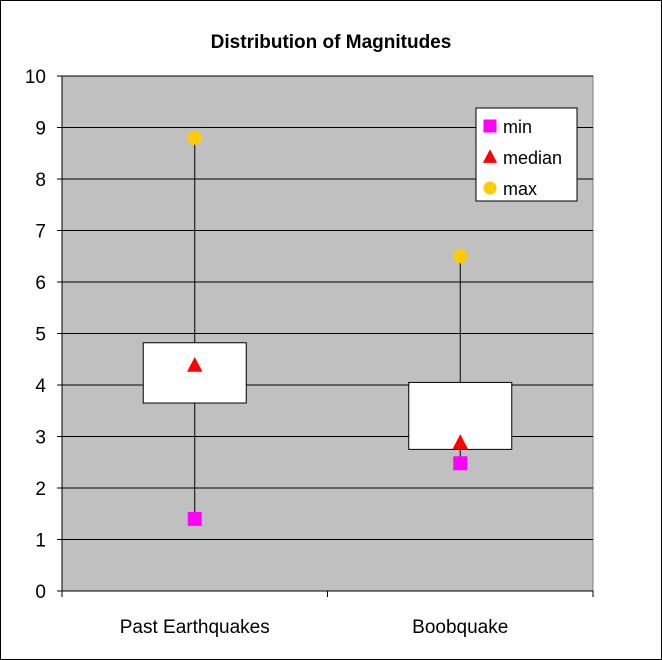 This screenshot has height=660, width=662. I want to click on legend: min median max, so click(526, 154).